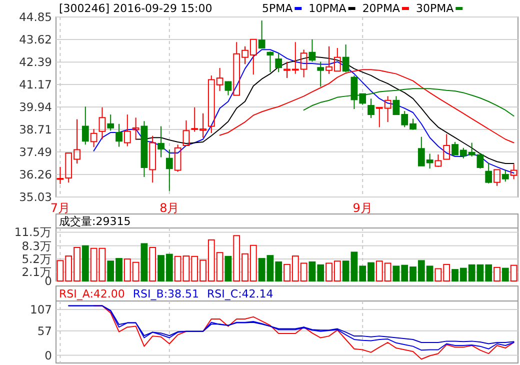  What do you see at coordinates (95, 221) in the screenshot?
I see `chart-title: 成交量:29315` at bounding box center [95, 221].